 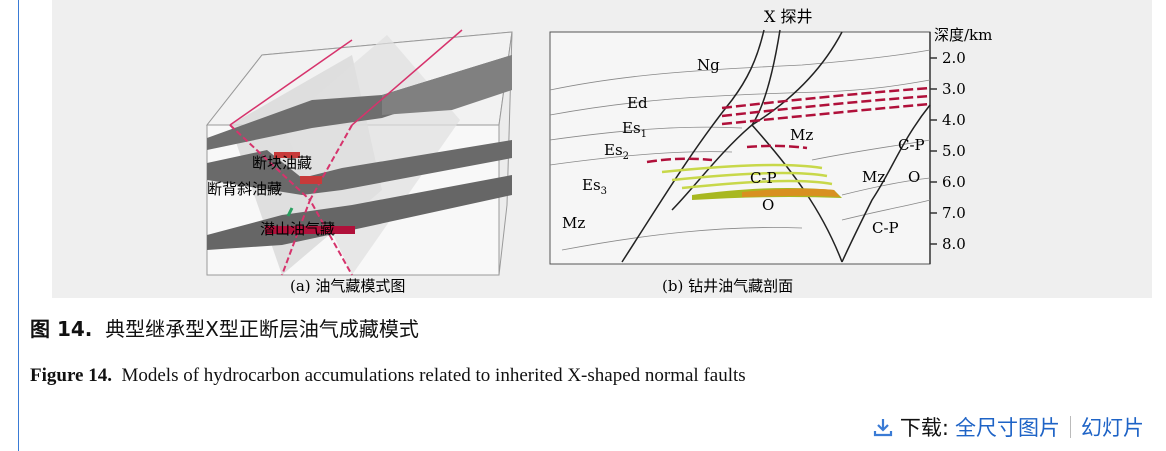 I want to click on figure-number-en: Figure 14., so click(x=71, y=375).